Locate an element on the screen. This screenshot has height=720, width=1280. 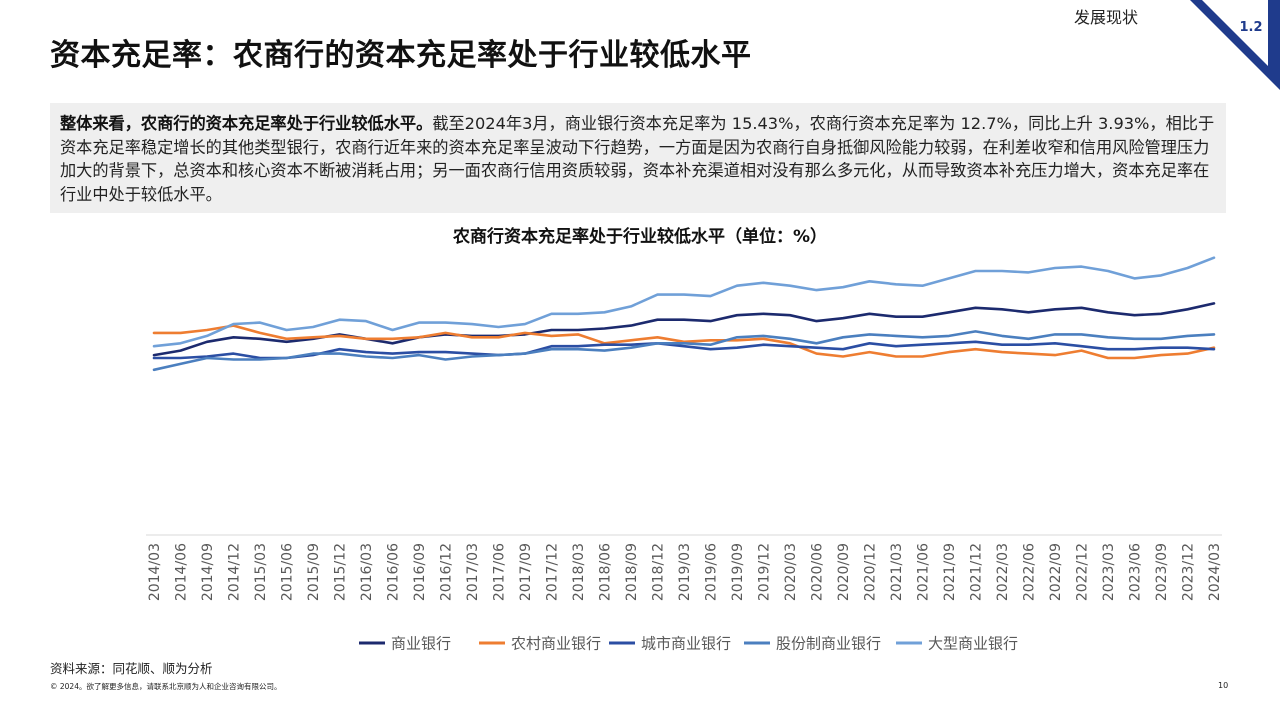
x-tick-label: 2023/09 is located at coordinates (1162, 572).